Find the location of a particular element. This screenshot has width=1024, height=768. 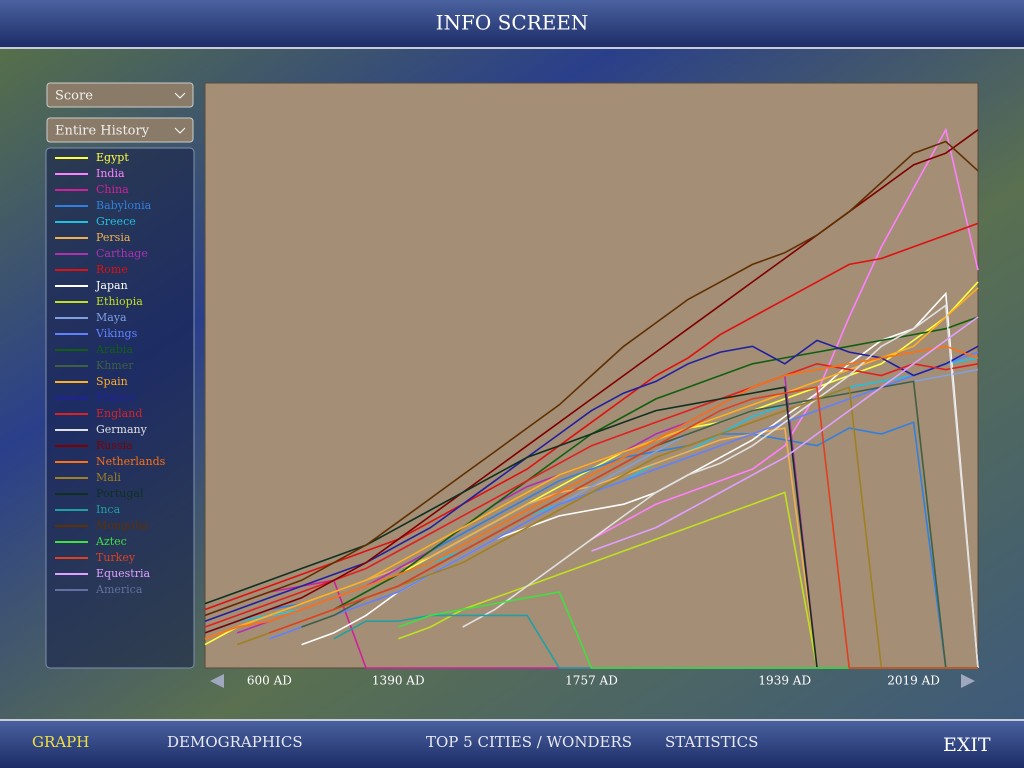

footer-bar is located at coordinates (512, 744).